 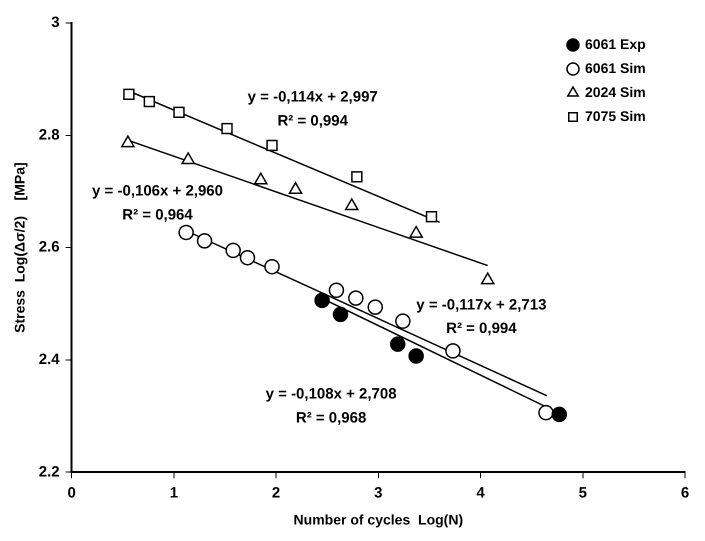 What do you see at coordinates (49, 471) in the screenshot?
I see `y-tick-label: 2.2` at bounding box center [49, 471].